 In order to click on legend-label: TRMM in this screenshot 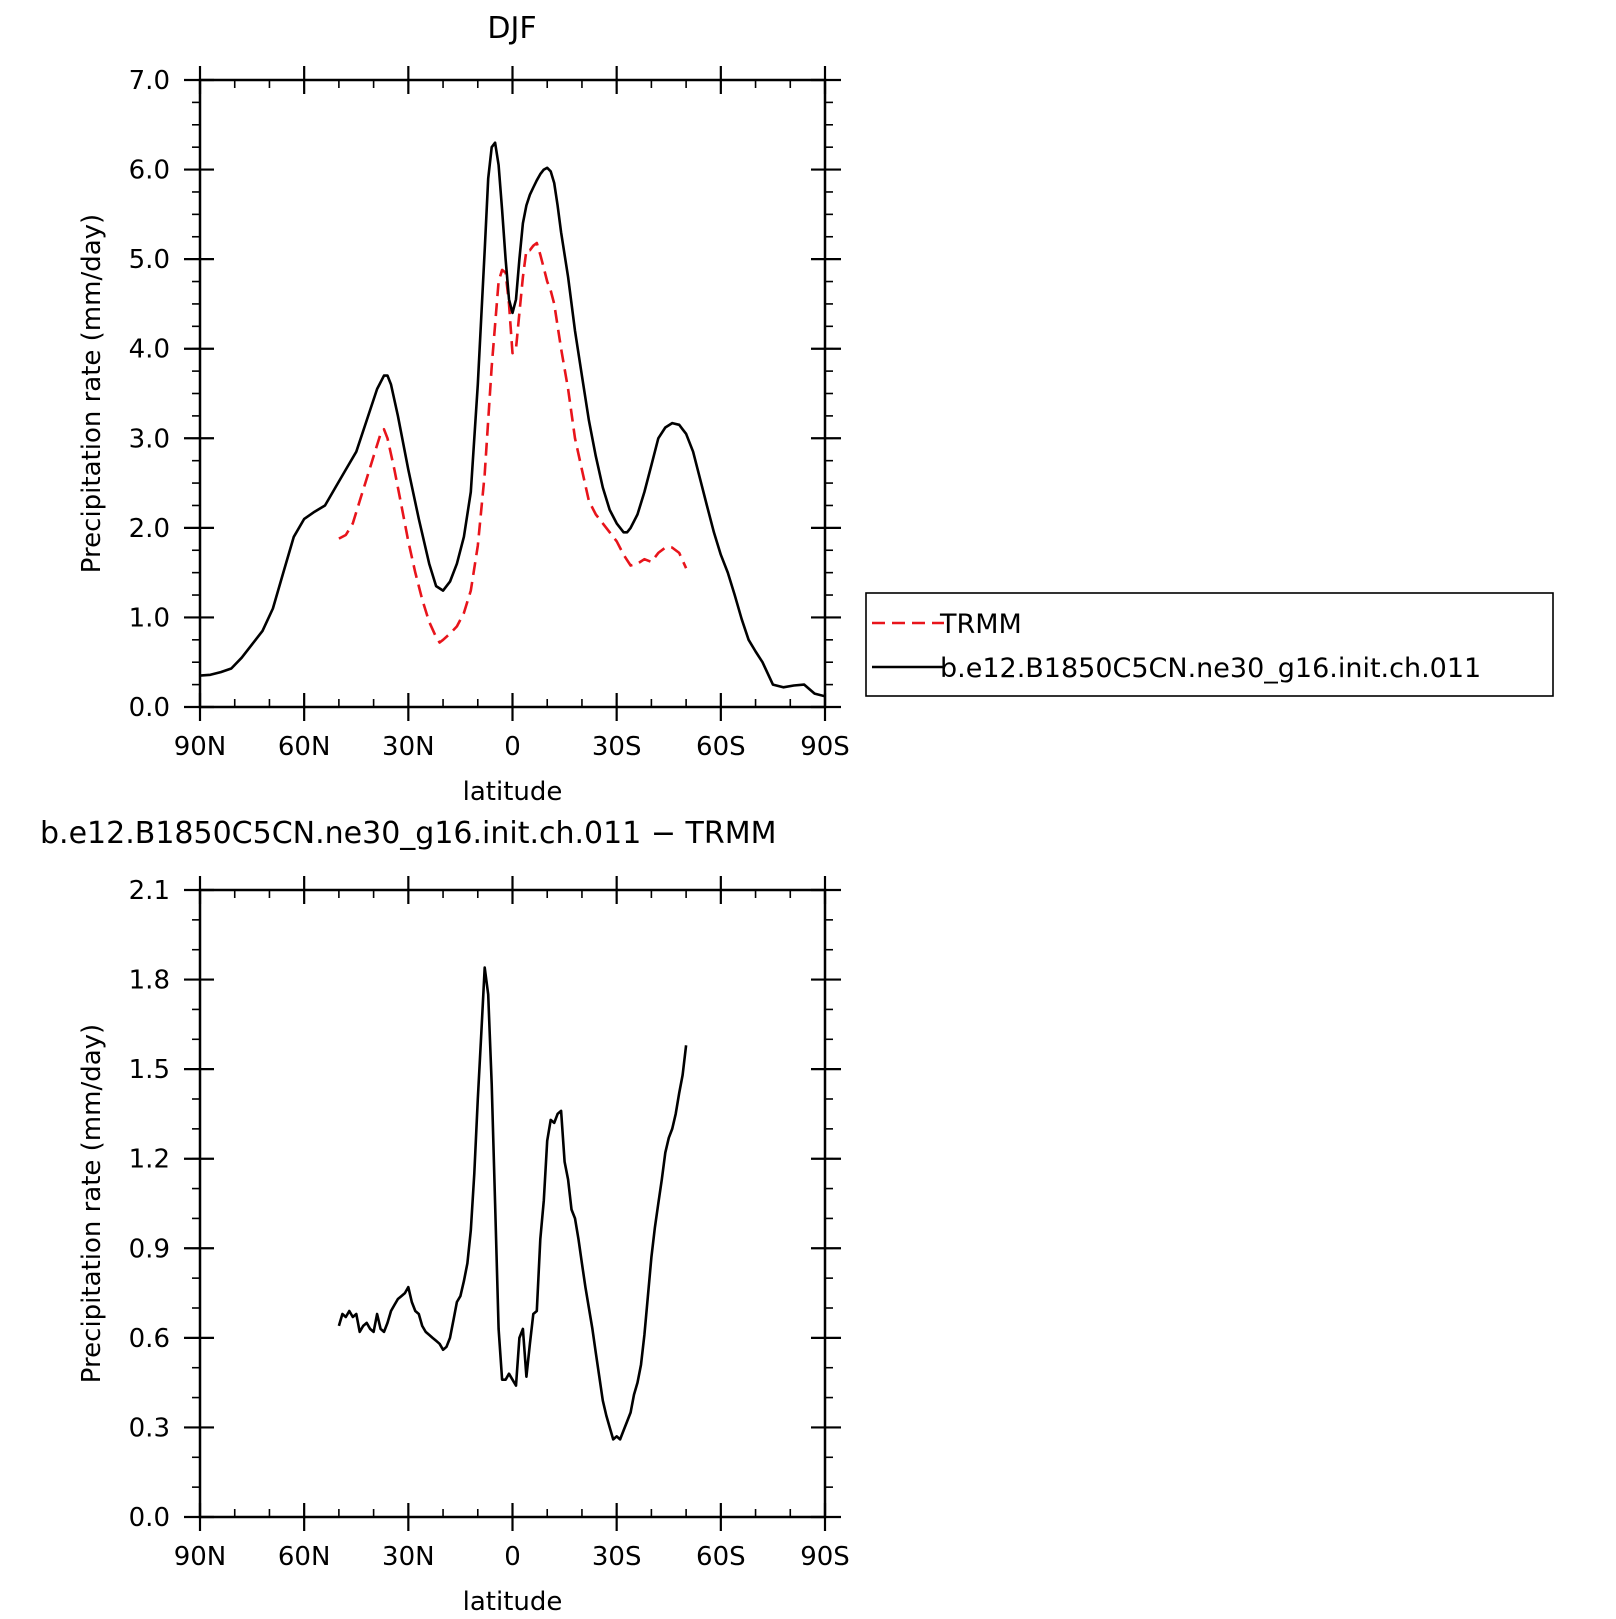, I will do `click(980, 624)`.